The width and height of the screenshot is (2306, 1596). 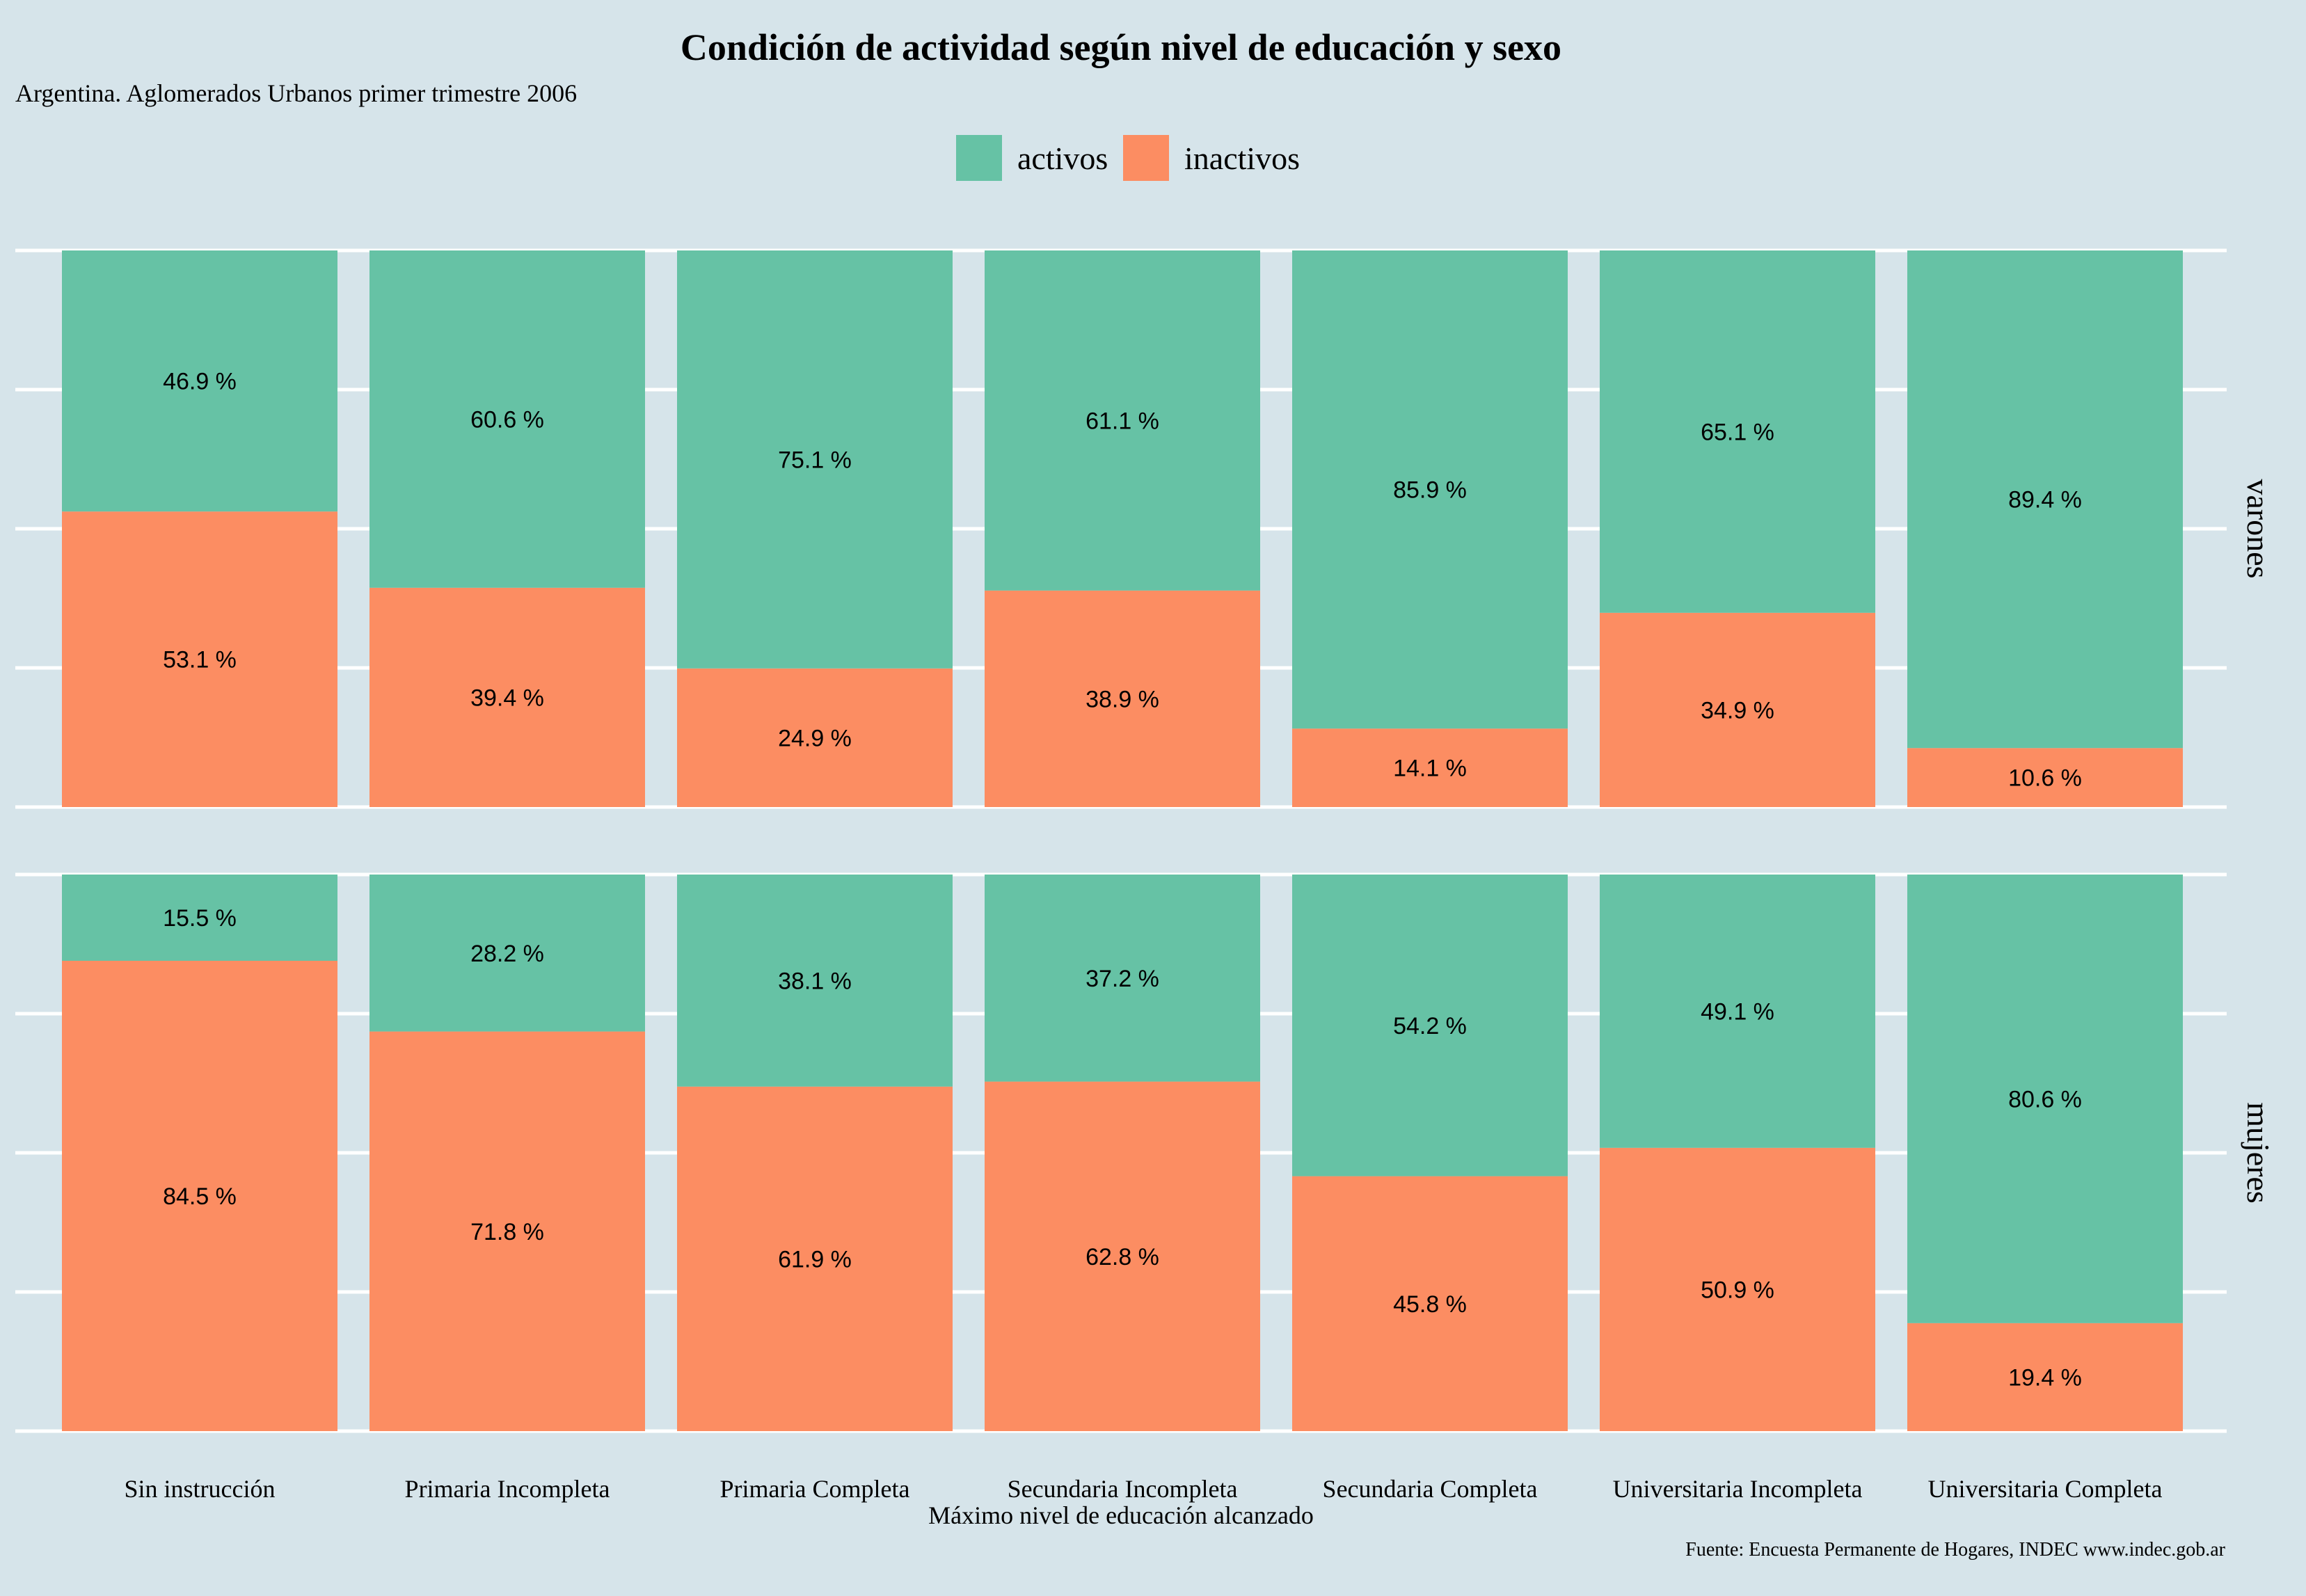 What do you see at coordinates (2258, 1153) in the screenshot?
I see `facet-strip-mujeres: mujeres` at bounding box center [2258, 1153].